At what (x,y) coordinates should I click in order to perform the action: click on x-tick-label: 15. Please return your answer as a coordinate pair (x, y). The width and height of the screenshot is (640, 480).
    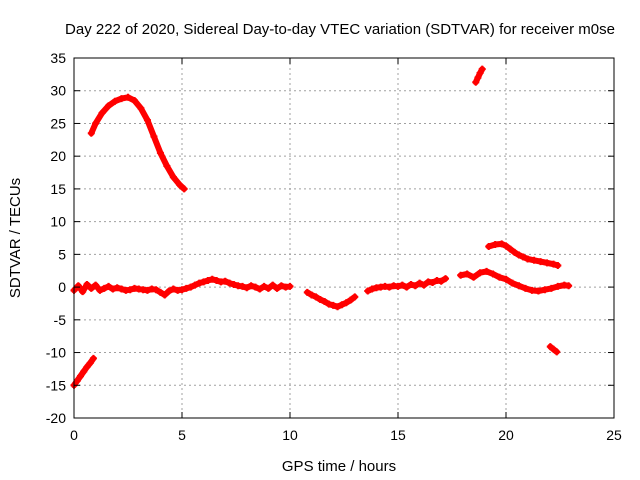
    Looking at the image, I should click on (398, 435).